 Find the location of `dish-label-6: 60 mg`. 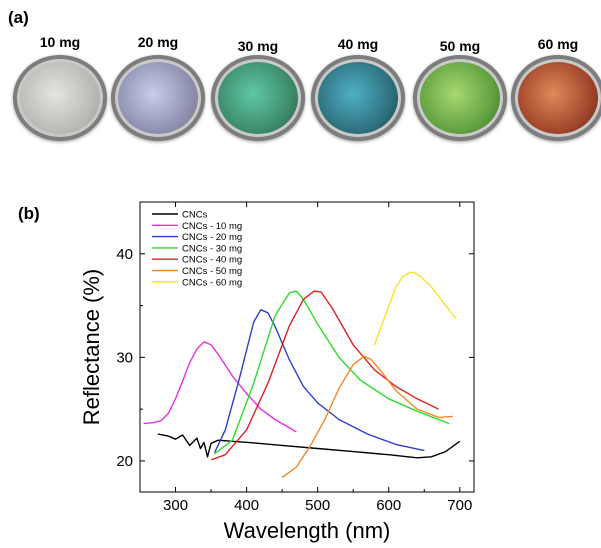

dish-label-6: 60 mg is located at coordinates (558, 44).